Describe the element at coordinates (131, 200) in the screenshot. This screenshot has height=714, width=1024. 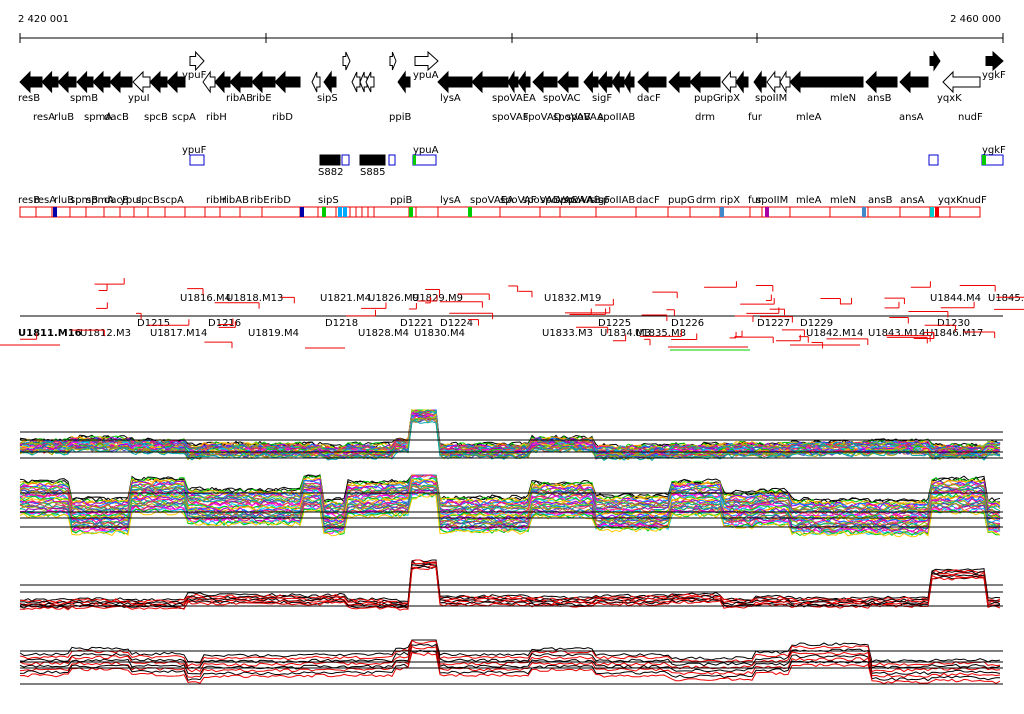
I see `annotation-label: ypuI` at that location.